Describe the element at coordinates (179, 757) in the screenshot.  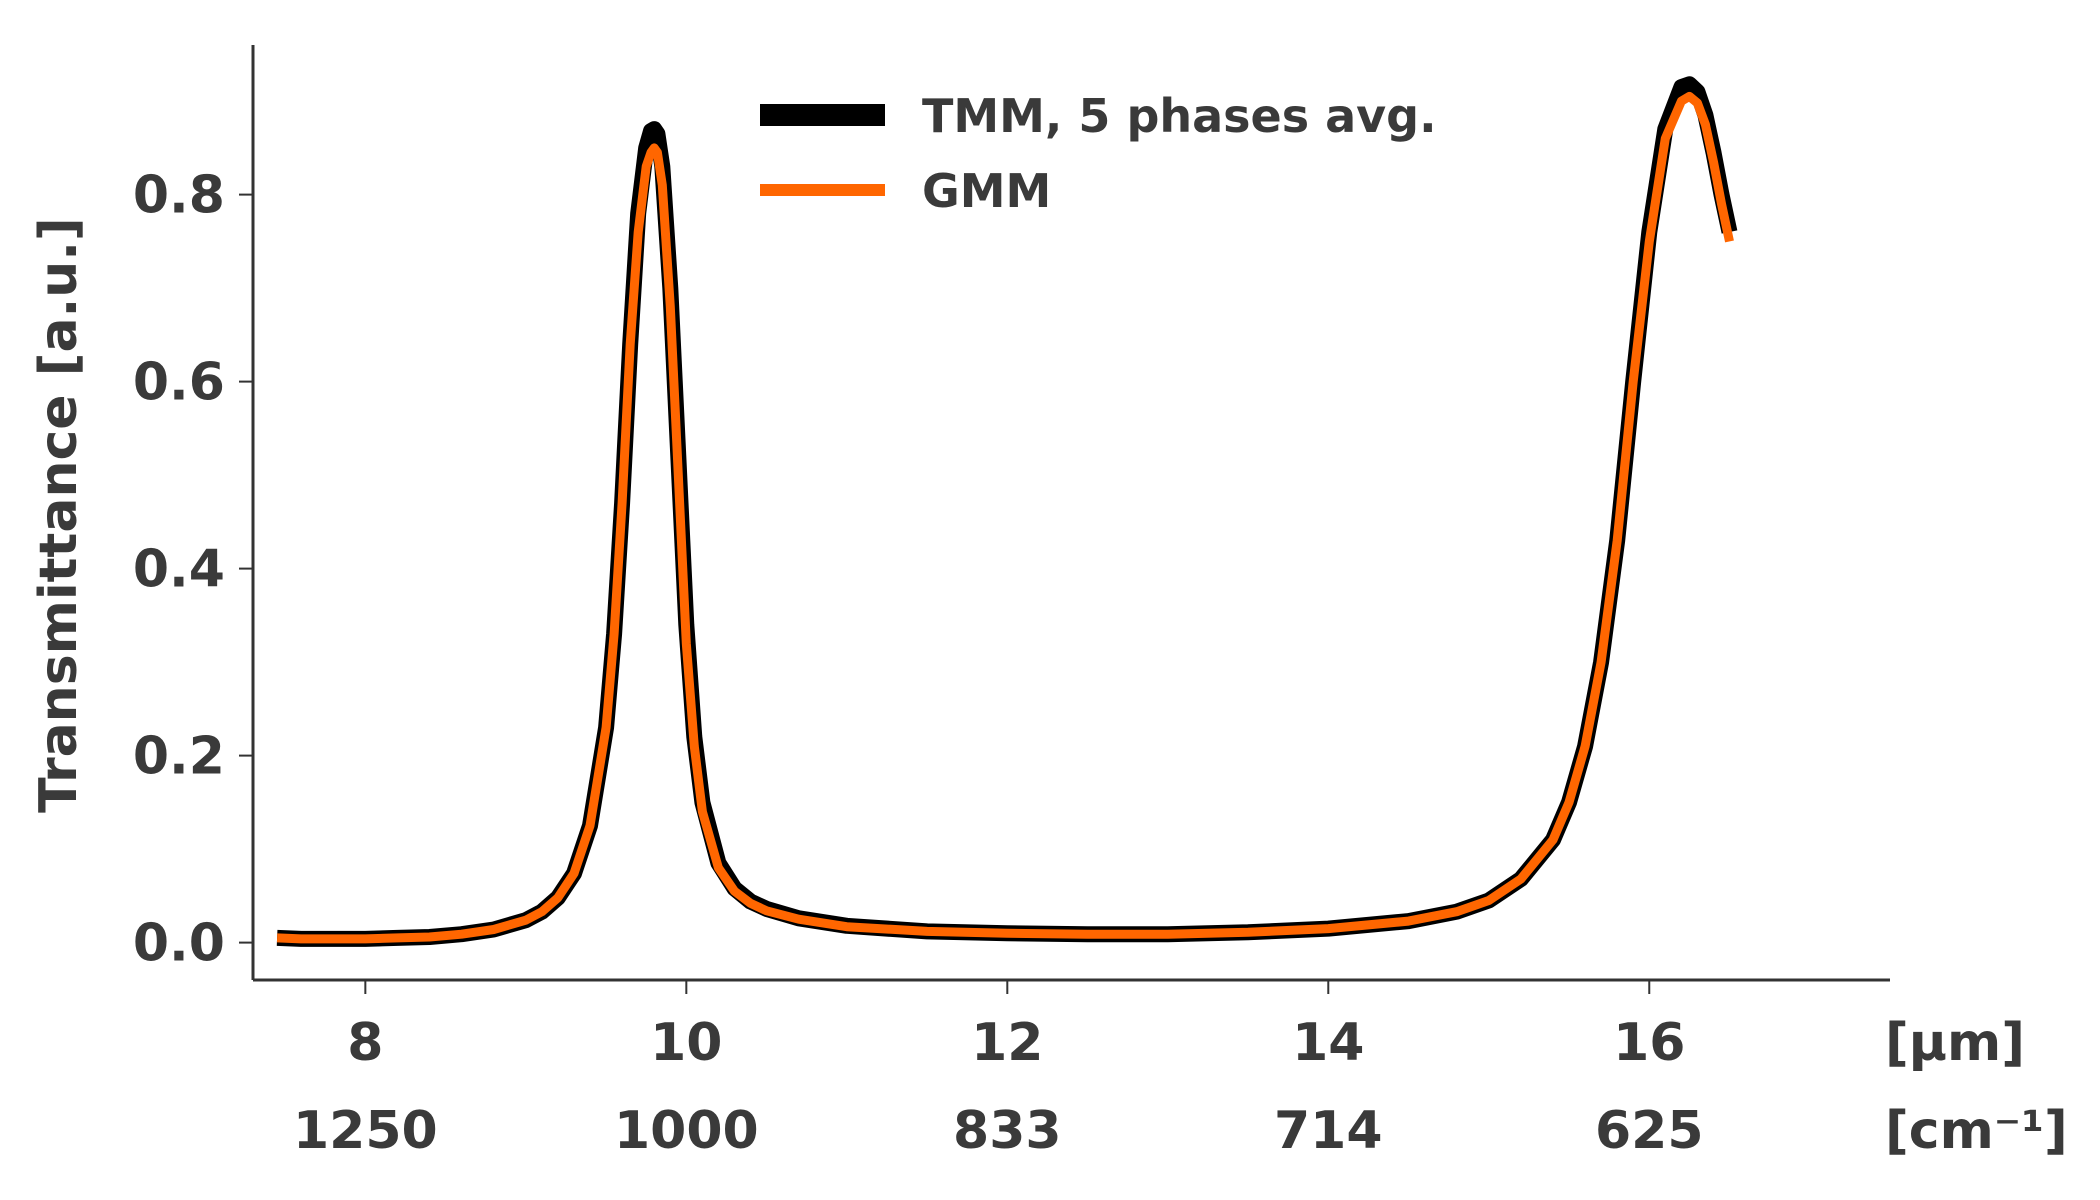
I see `y-tick-label: 0.2` at that location.